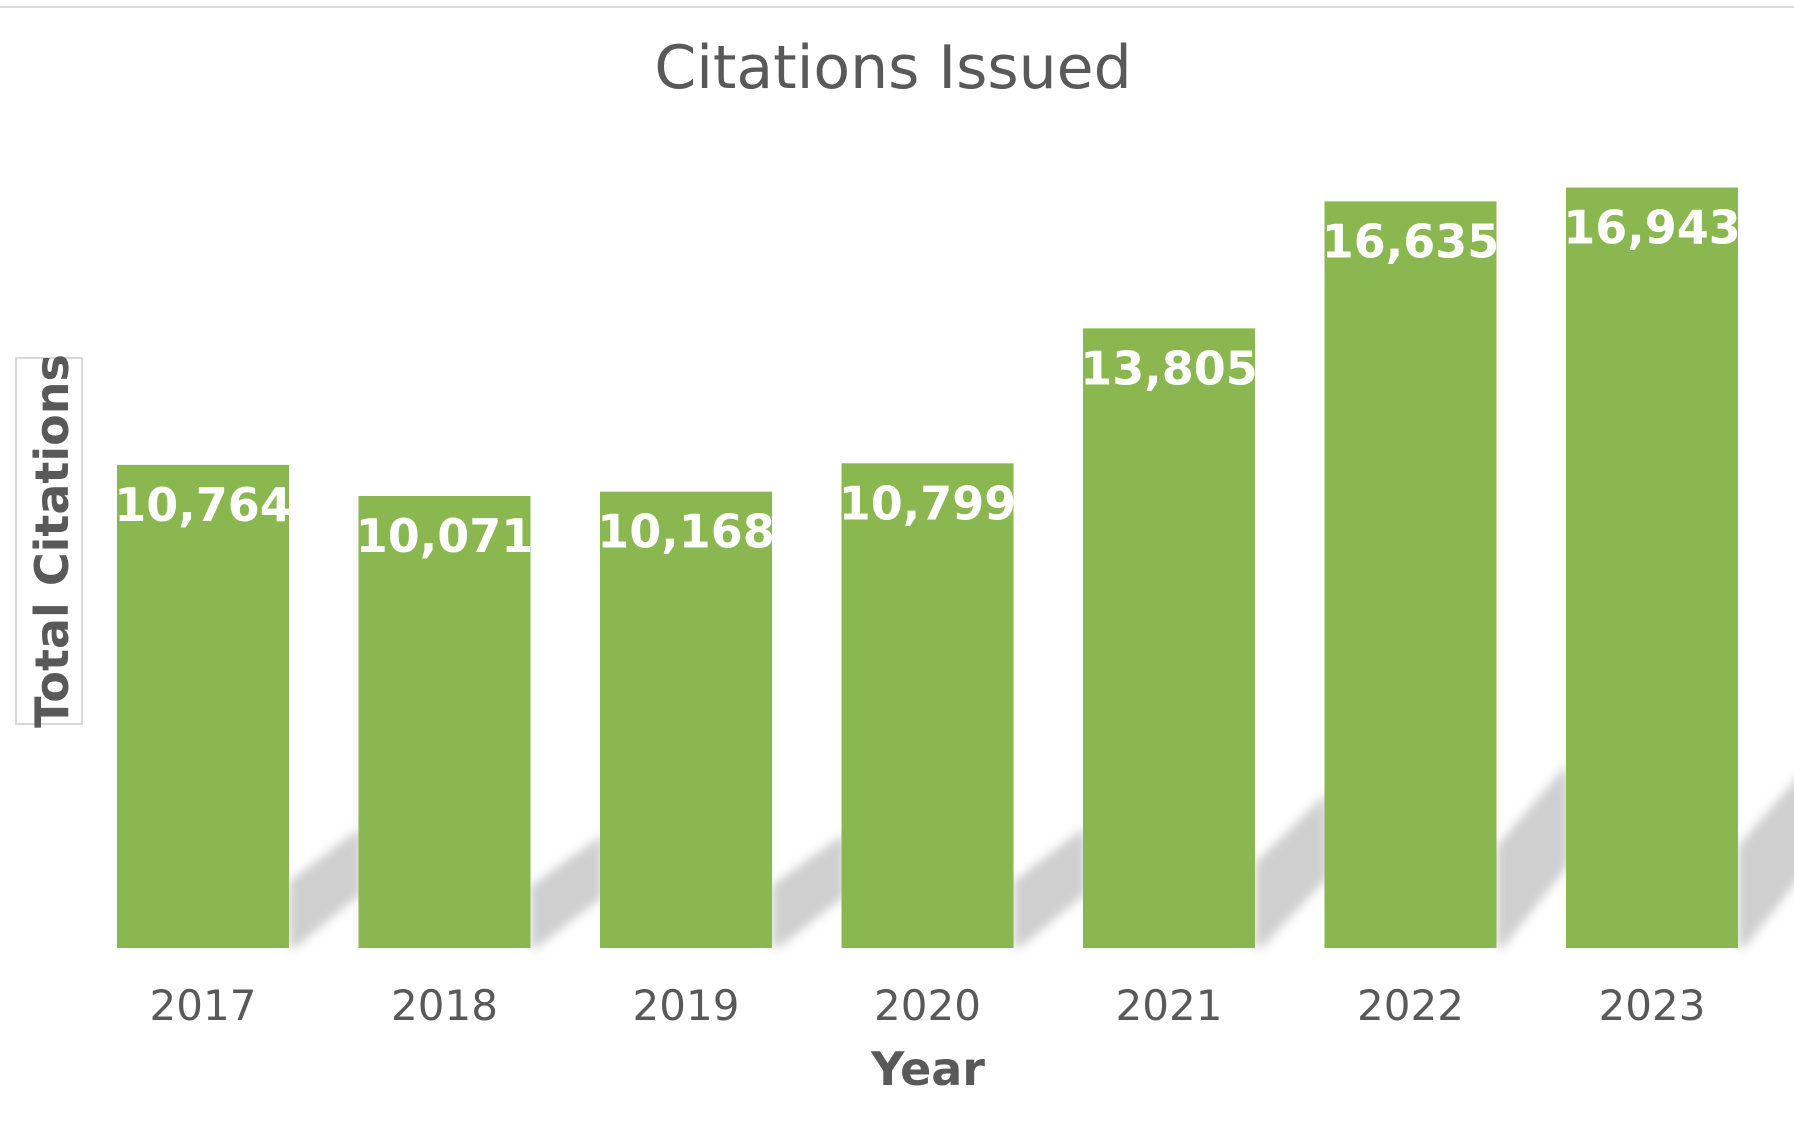 The height and width of the screenshot is (1122, 1794). Describe the element at coordinates (444, 721) in the screenshot. I see `bar-2018` at that location.